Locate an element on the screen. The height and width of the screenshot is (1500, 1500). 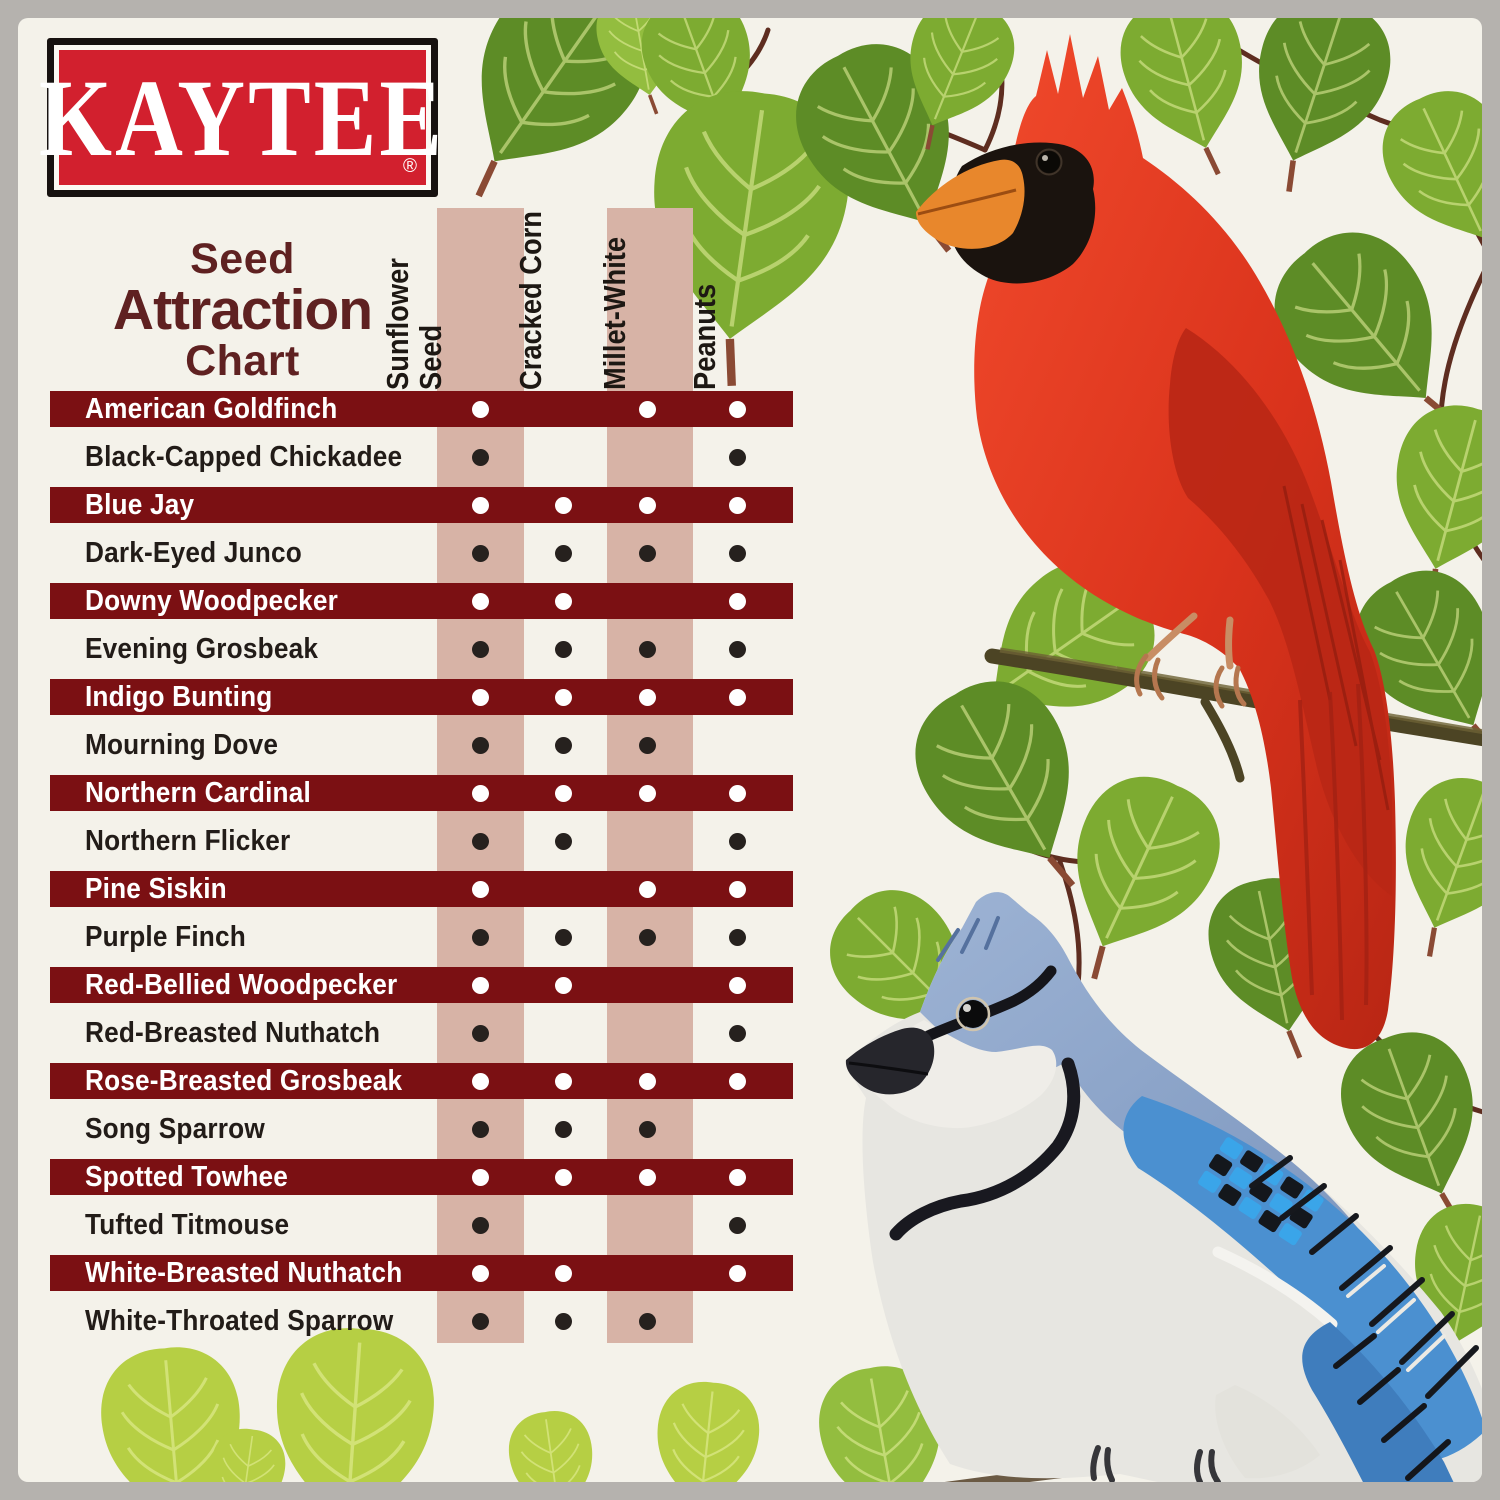
bird-name: Evening Grosbeak is located at coordinates (201, 648).